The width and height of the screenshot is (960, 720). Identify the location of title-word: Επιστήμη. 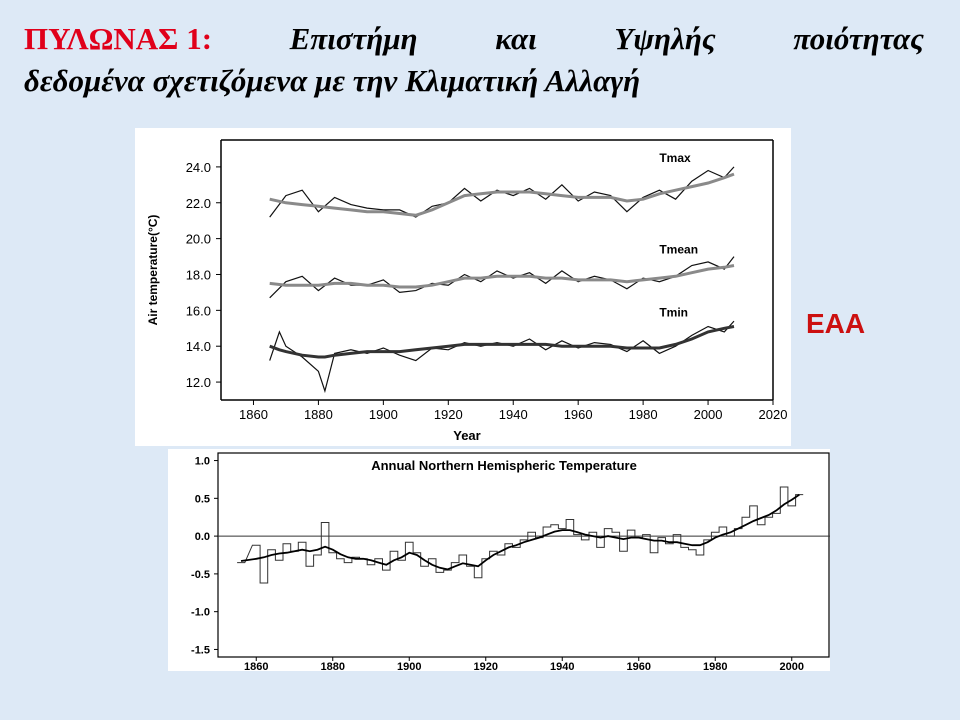
(353, 38).